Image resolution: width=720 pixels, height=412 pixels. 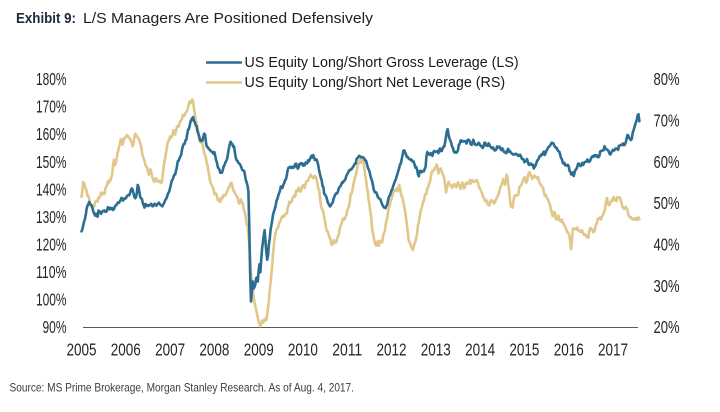 I want to click on svg-text: 130%, so click(x=51, y=217).